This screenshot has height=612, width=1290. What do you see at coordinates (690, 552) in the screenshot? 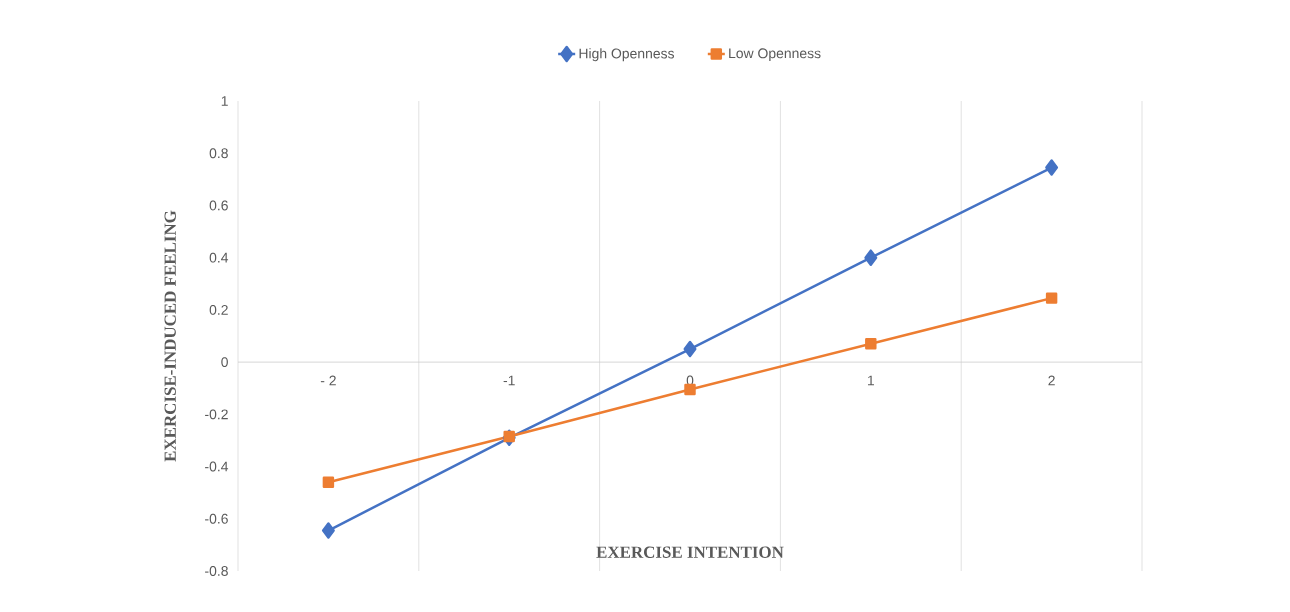
I see `x-axis-title: EXERCISE INTENTION` at bounding box center [690, 552].